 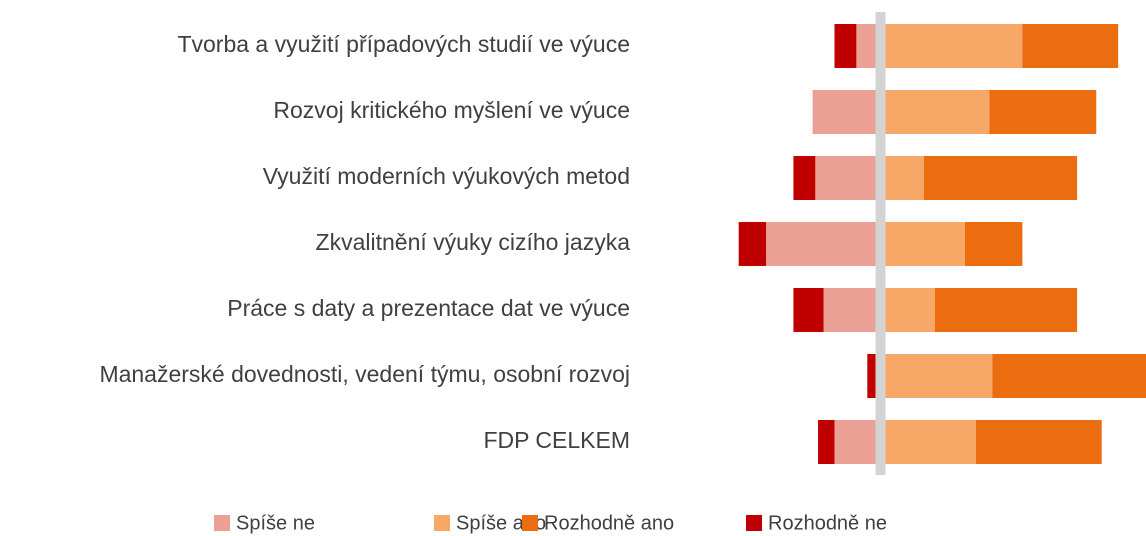 What do you see at coordinates (446, 176) in the screenshot?
I see `category-label: Využití moderních výukových metod` at bounding box center [446, 176].